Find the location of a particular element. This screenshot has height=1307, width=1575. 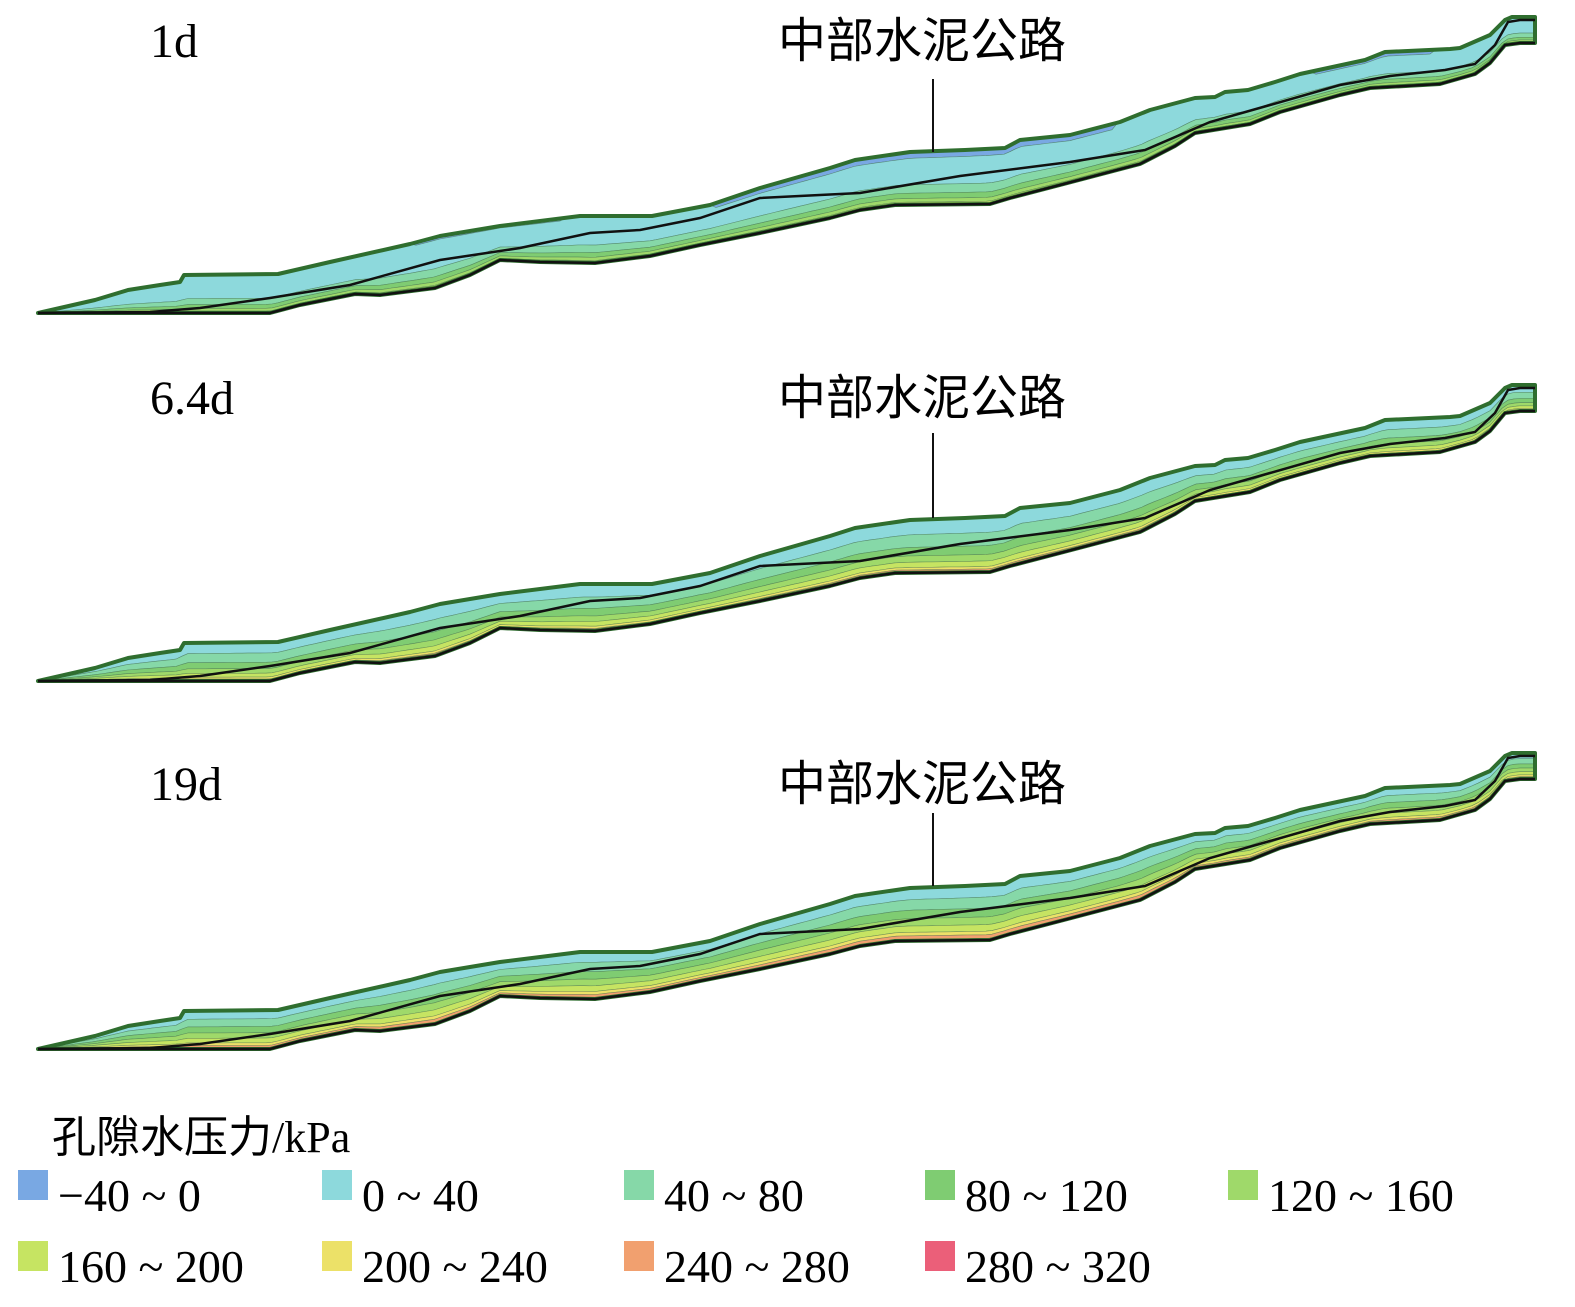

legend-item: 40 ~ 80 is located at coordinates (714, 1195).